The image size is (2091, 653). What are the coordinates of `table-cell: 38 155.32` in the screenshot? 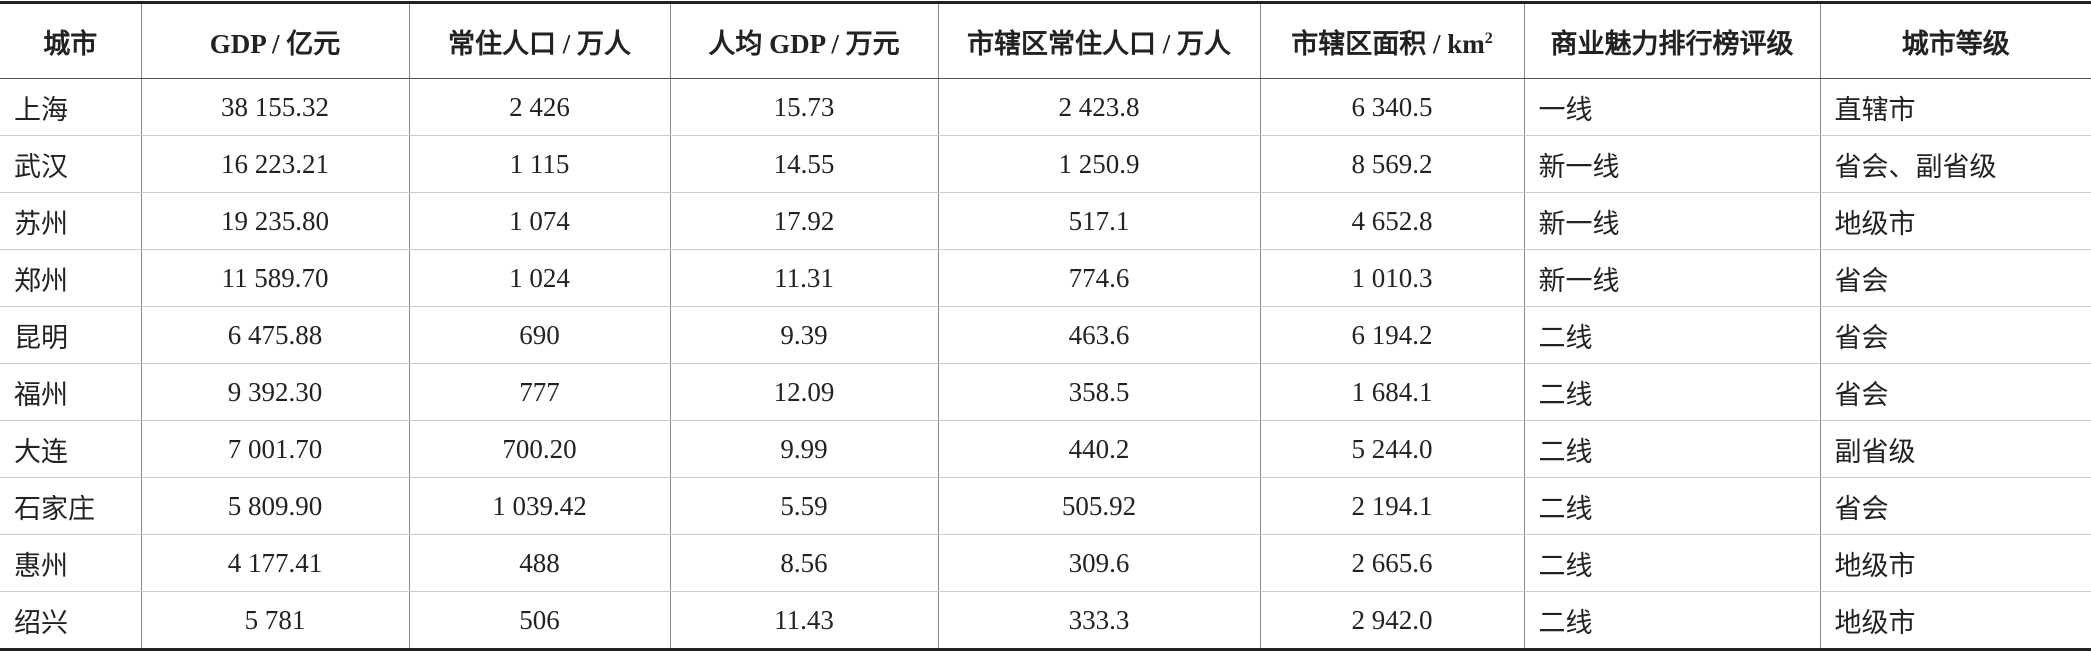 It's located at (274, 107).